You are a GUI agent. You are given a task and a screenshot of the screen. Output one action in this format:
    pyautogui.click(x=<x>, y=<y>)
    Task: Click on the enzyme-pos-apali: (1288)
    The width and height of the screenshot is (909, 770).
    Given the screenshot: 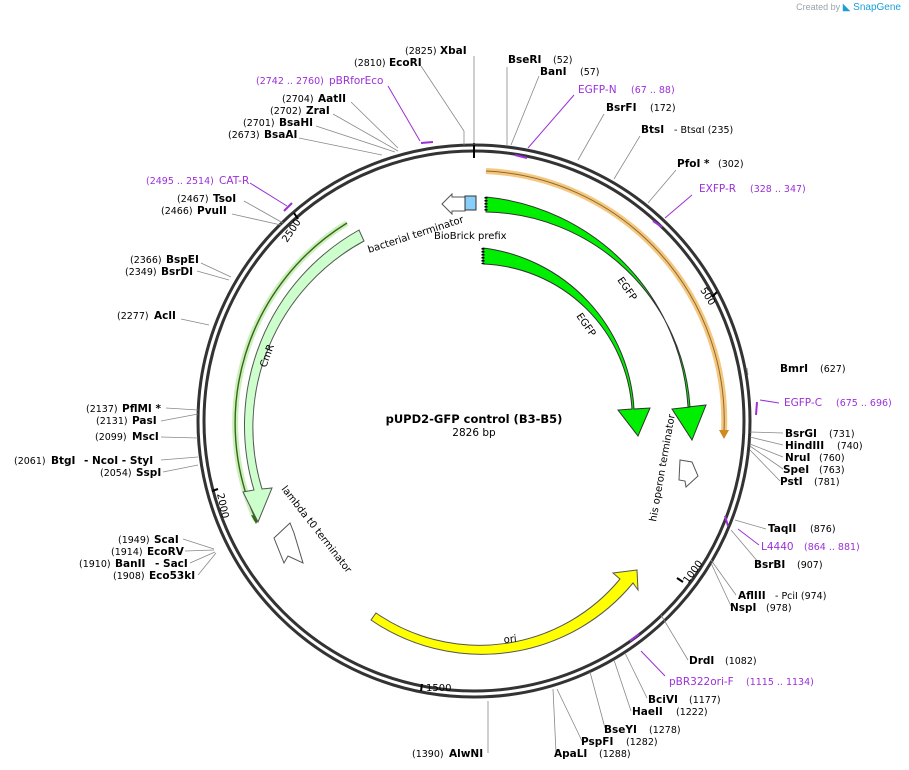 What is the action you would take?
    pyautogui.click(x=615, y=754)
    